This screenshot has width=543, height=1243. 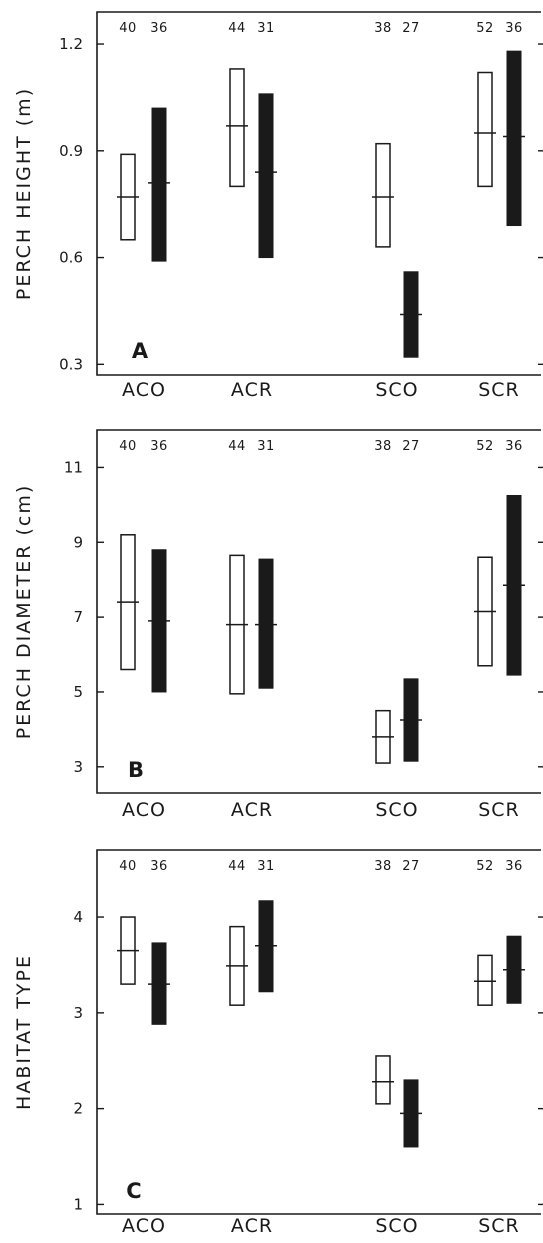 I want to click on y-tick-label: 9, so click(x=78, y=542).